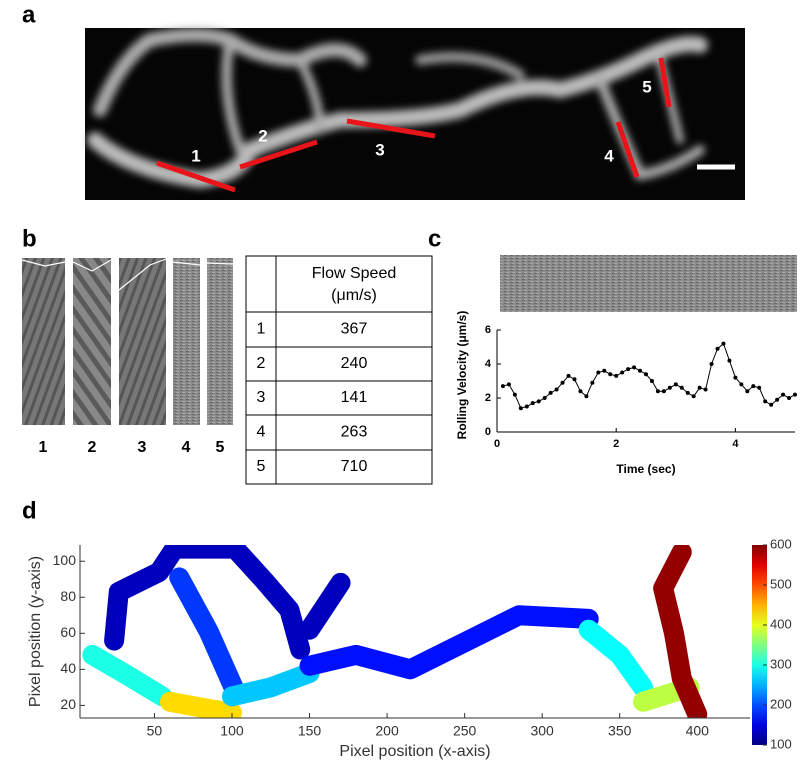 Image resolution: width=800 pixels, height=769 pixels. Describe the element at coordinates (609, 155) in the screenshot. I see `segment-label: 4` at that location.